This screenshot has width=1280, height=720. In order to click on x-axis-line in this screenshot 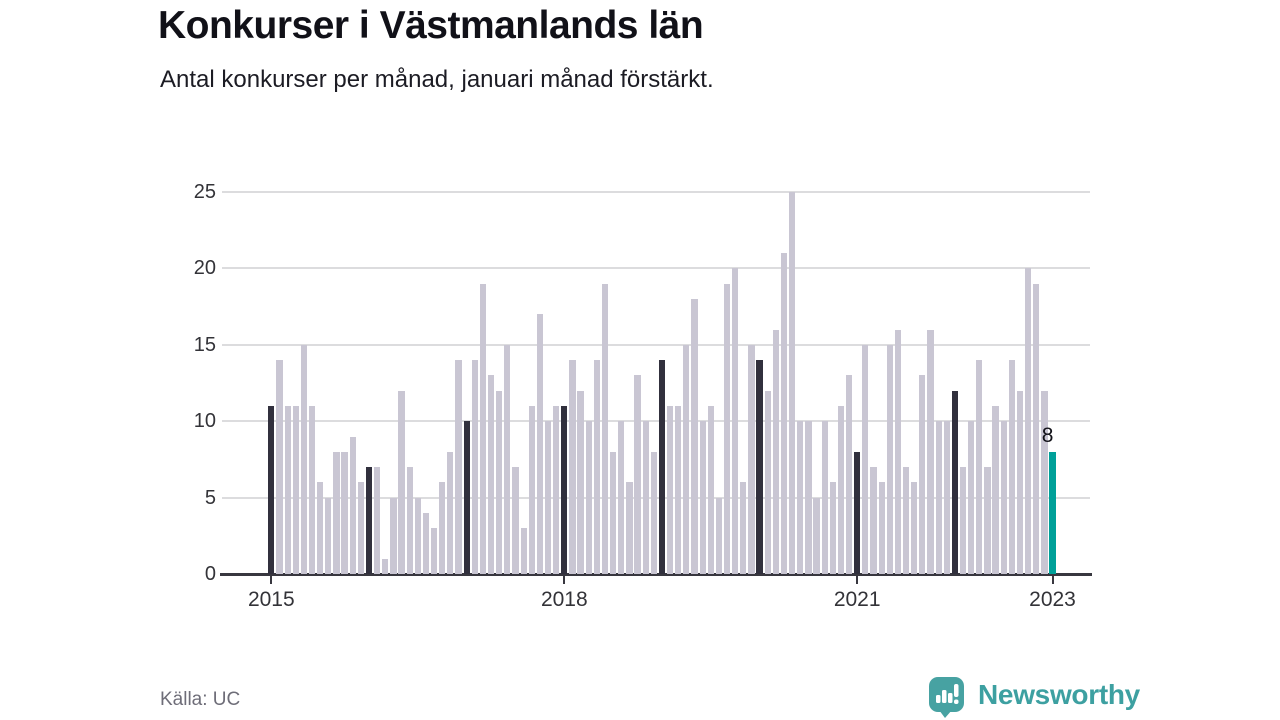, I will do `click(656, 574)`.